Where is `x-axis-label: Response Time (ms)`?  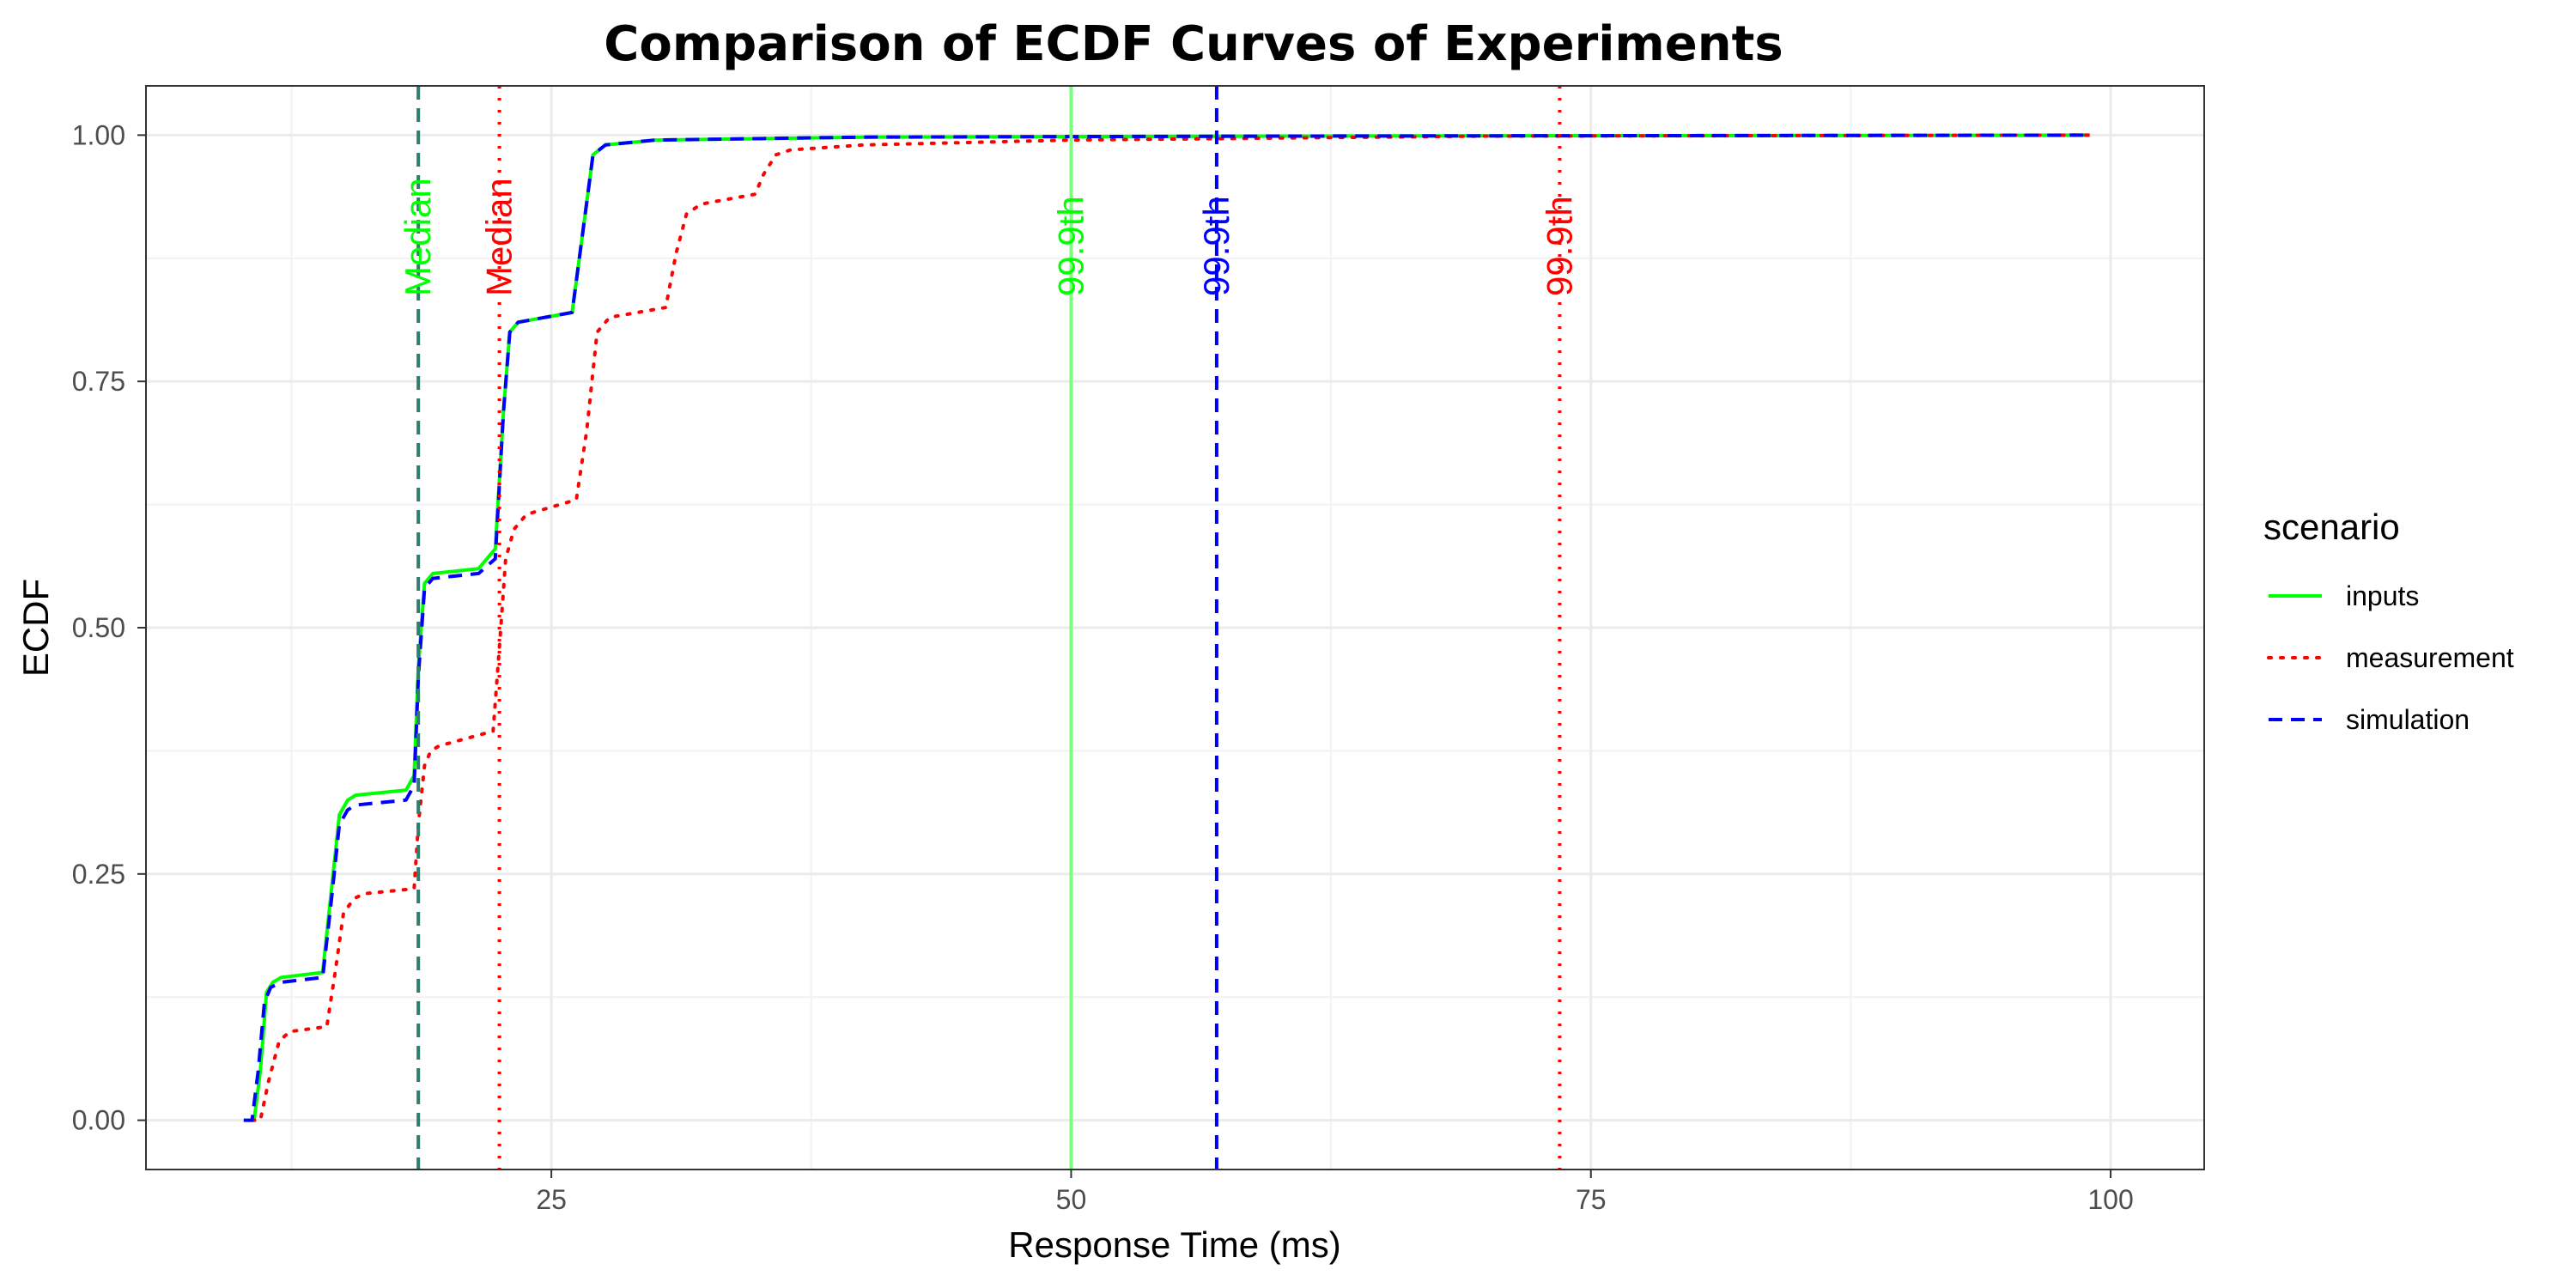
x-axis-label: Response Time (ms) is located at coordinates (1174, 1244).